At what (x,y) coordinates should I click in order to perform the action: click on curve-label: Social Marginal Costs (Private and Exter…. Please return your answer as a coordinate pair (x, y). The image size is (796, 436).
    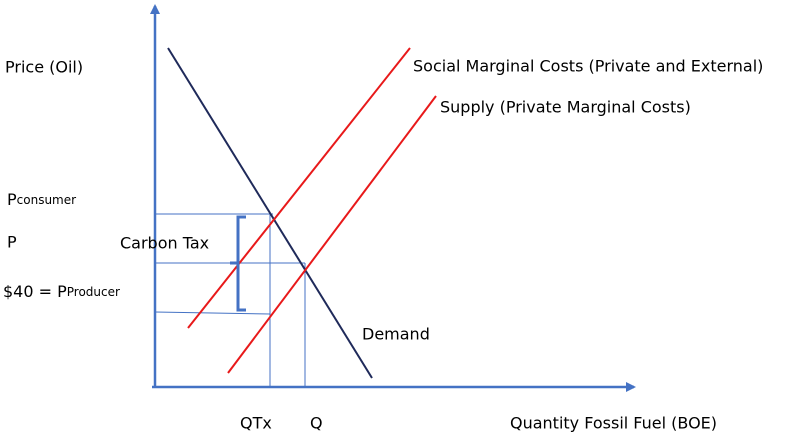
    Looking at the image, I should click on (588, 66).